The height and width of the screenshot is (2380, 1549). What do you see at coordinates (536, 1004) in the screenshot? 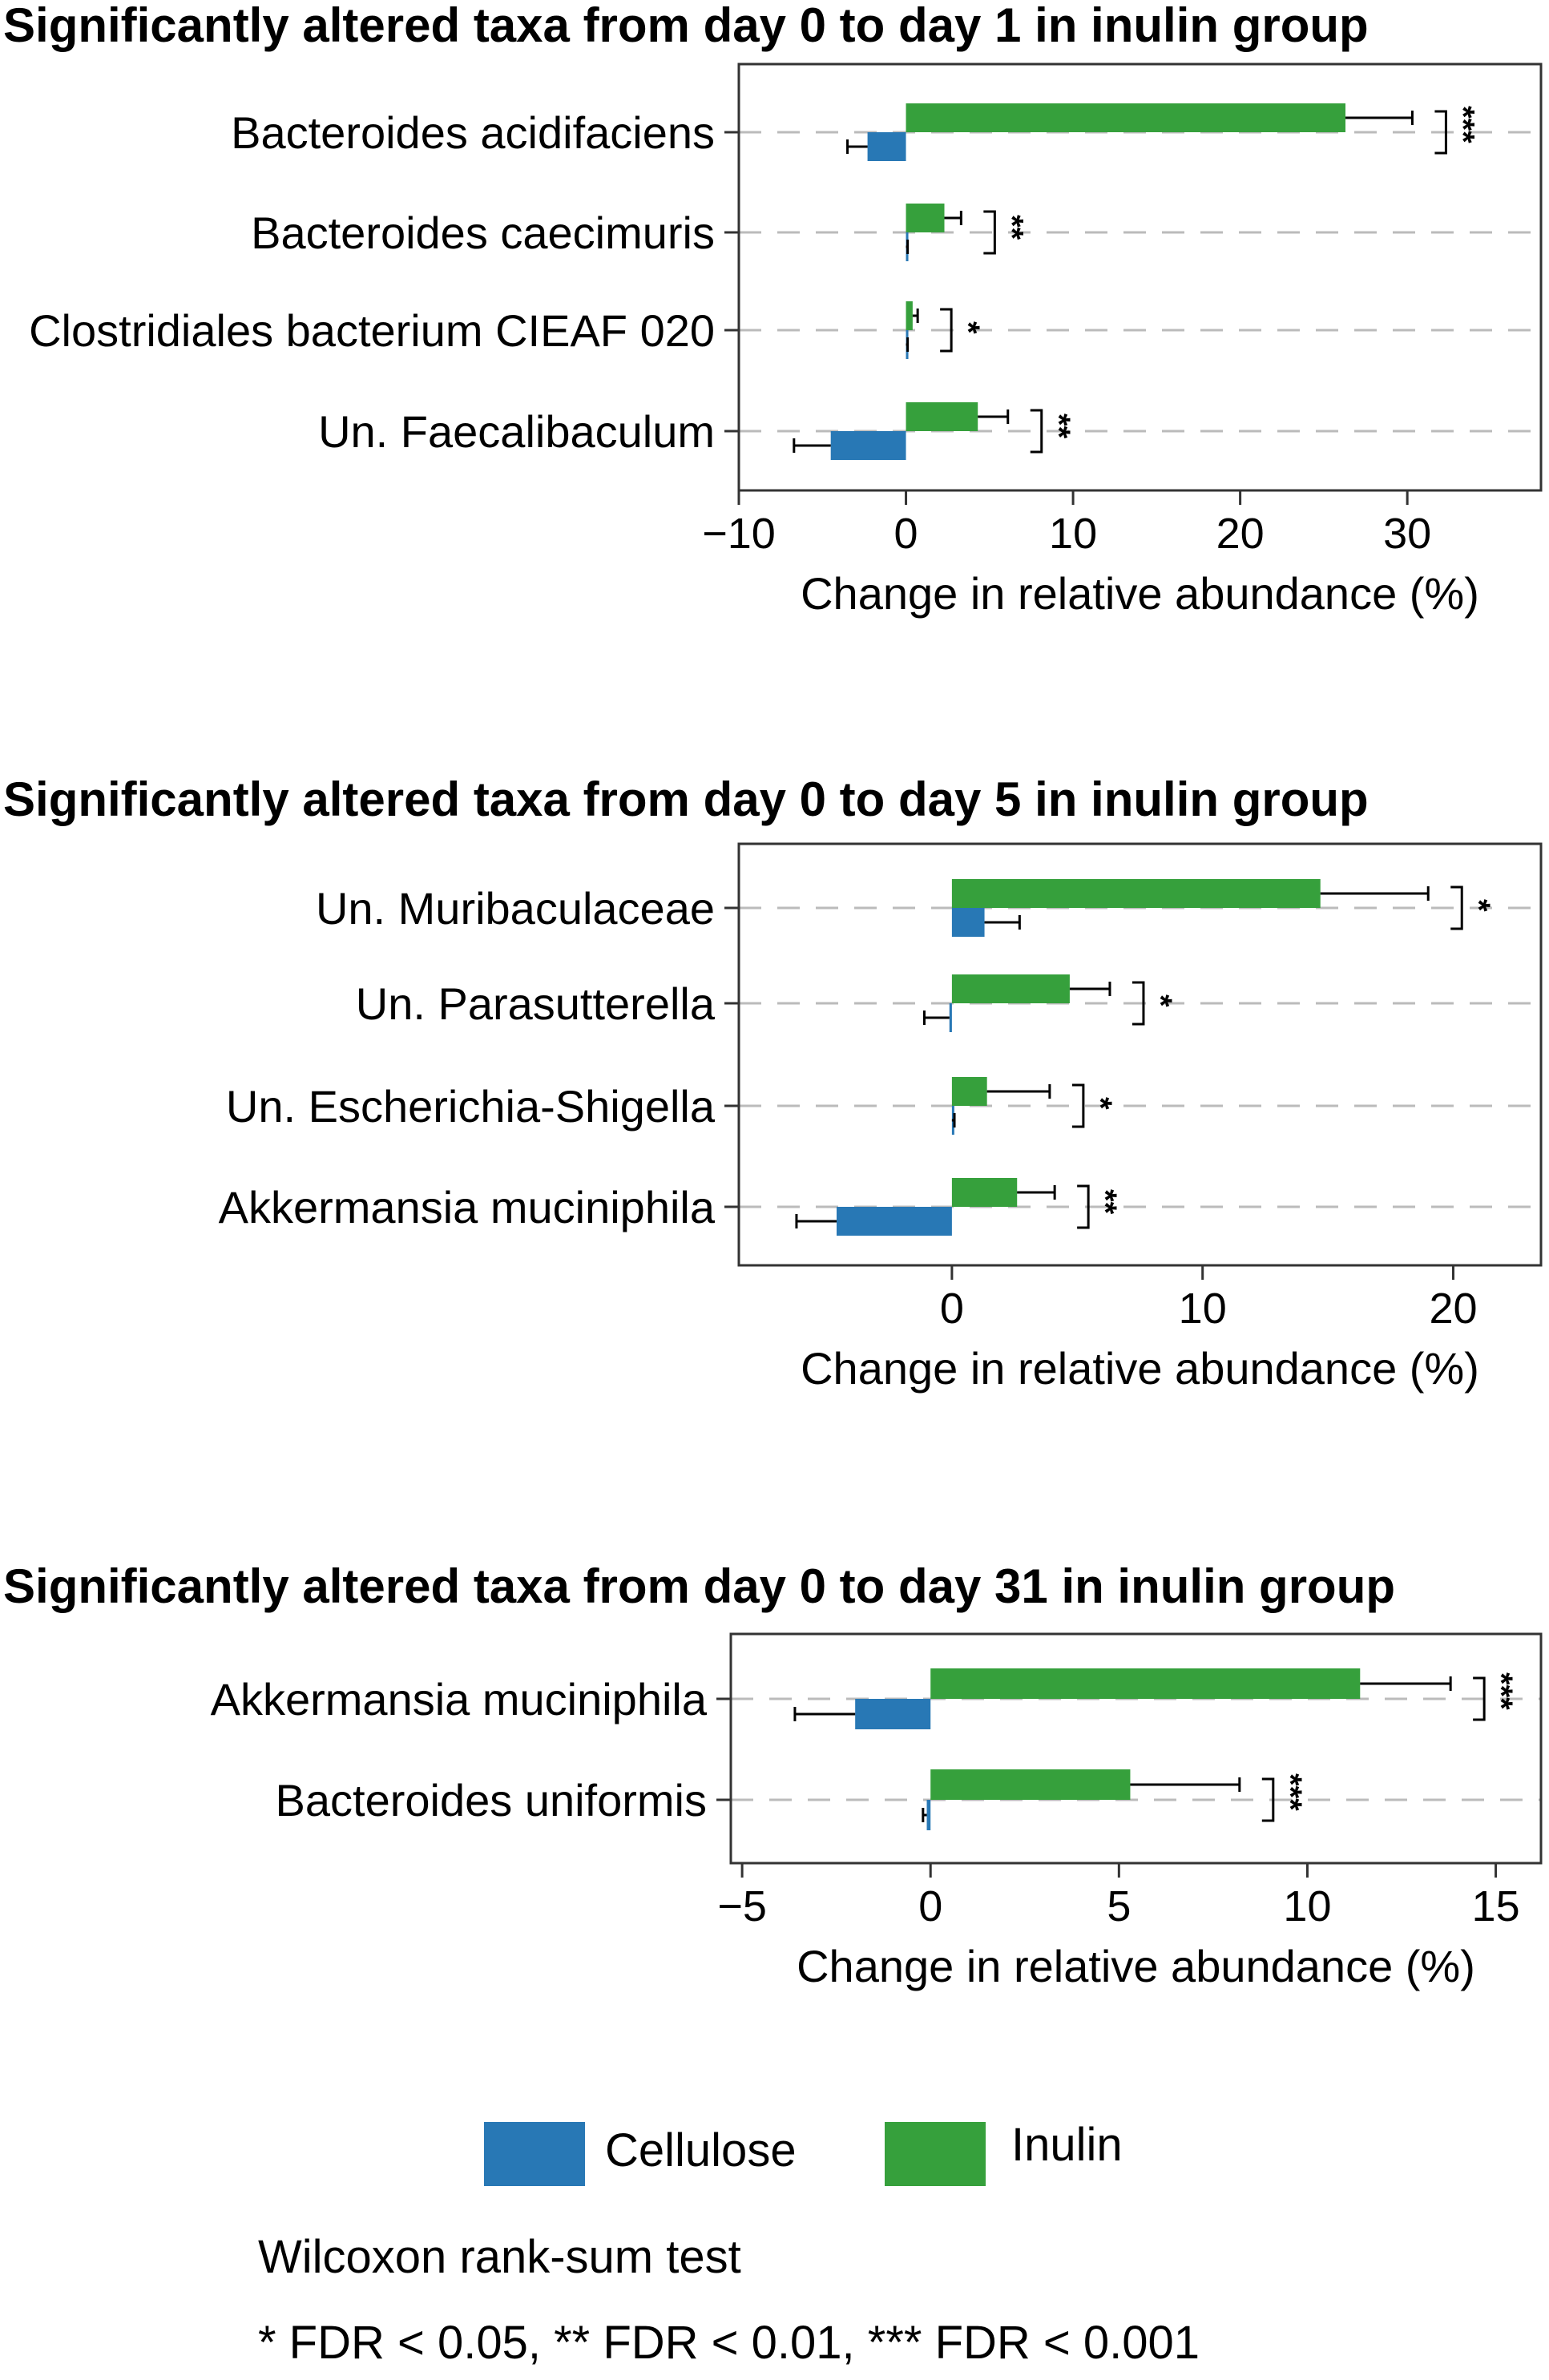
I see `category-label: Un. Parasutterella` at bounding box center [536, 1004].